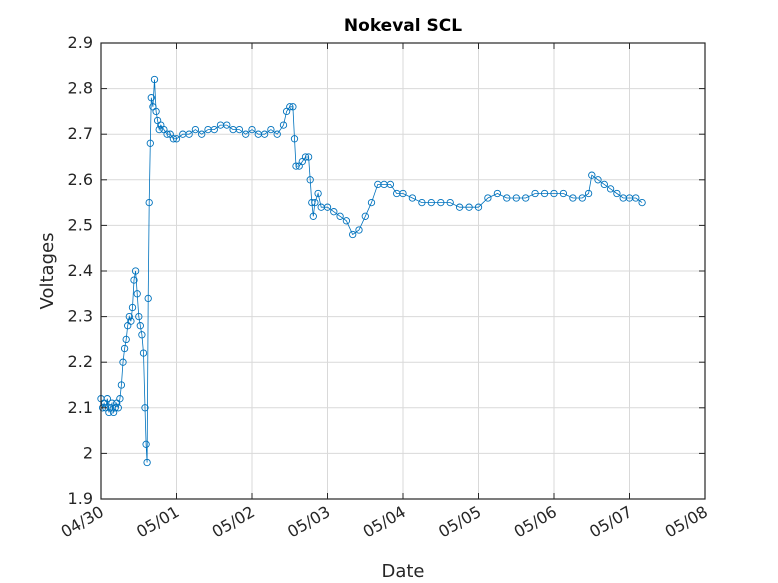 The image size is (778, 583). What do you see at coordinates (80, 270) in the screenshot?
I see `y-tick-label: 2.4` at bounding box center [80, 270].